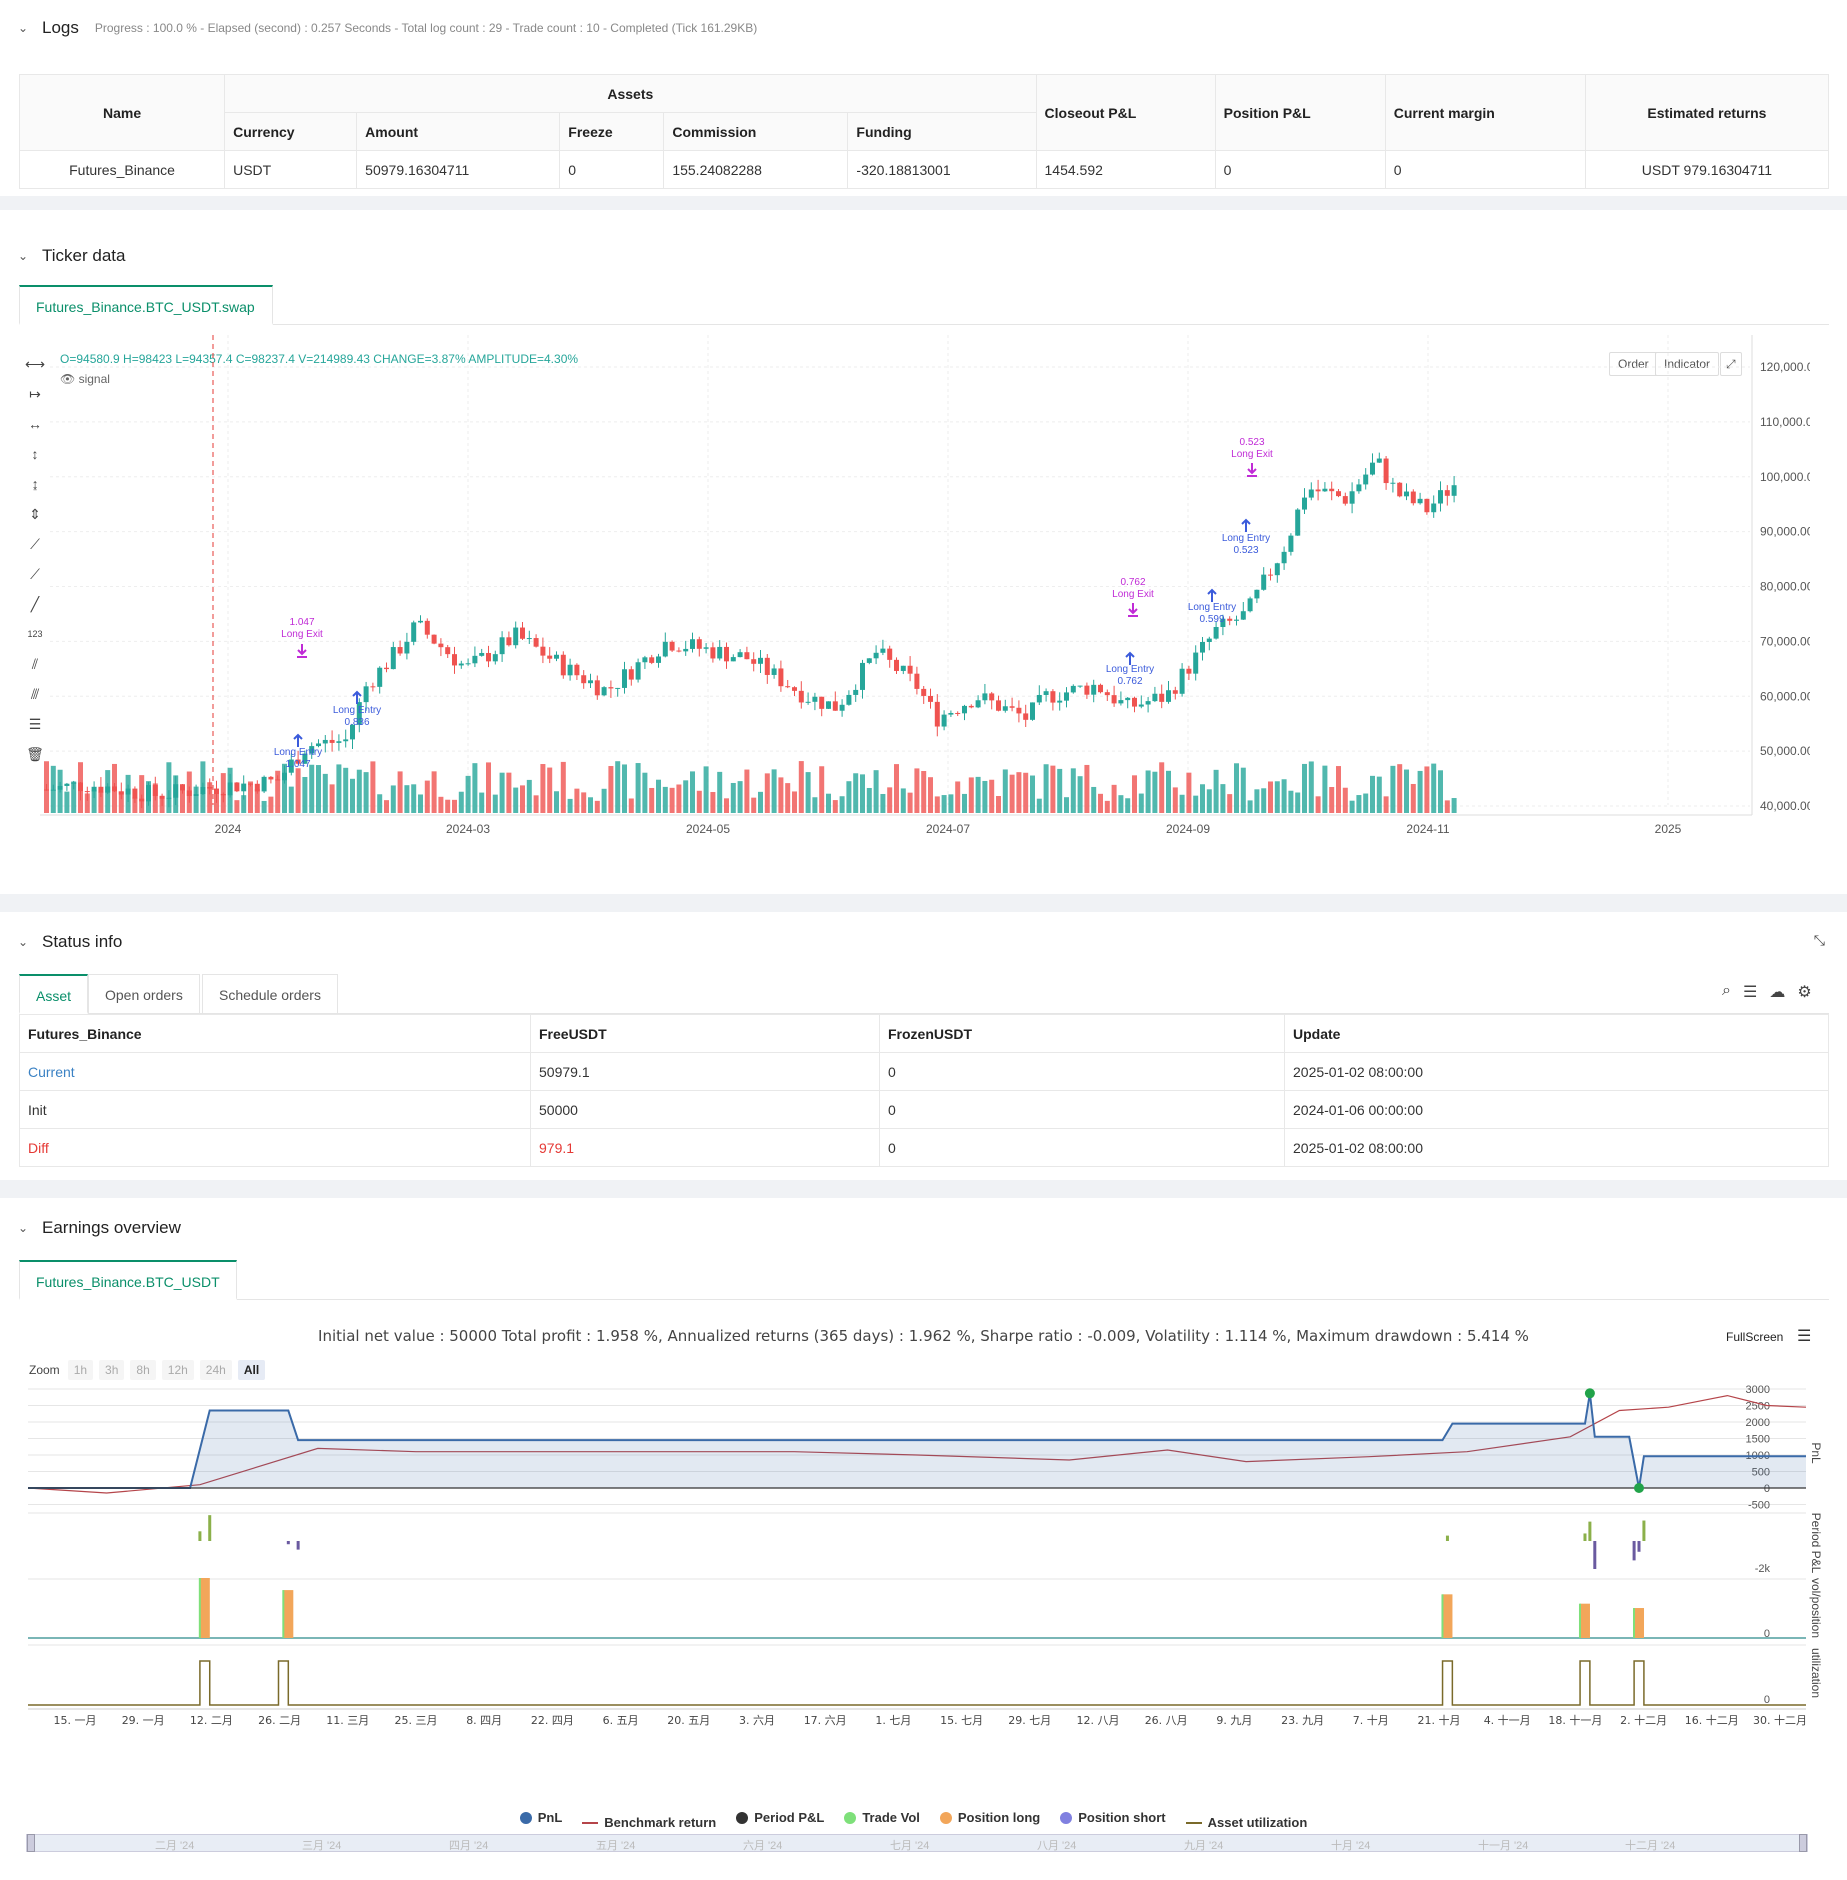 The image size is (1847, 1880). I want to click on fib-retracement-icon: ☰, so click(35, 724).